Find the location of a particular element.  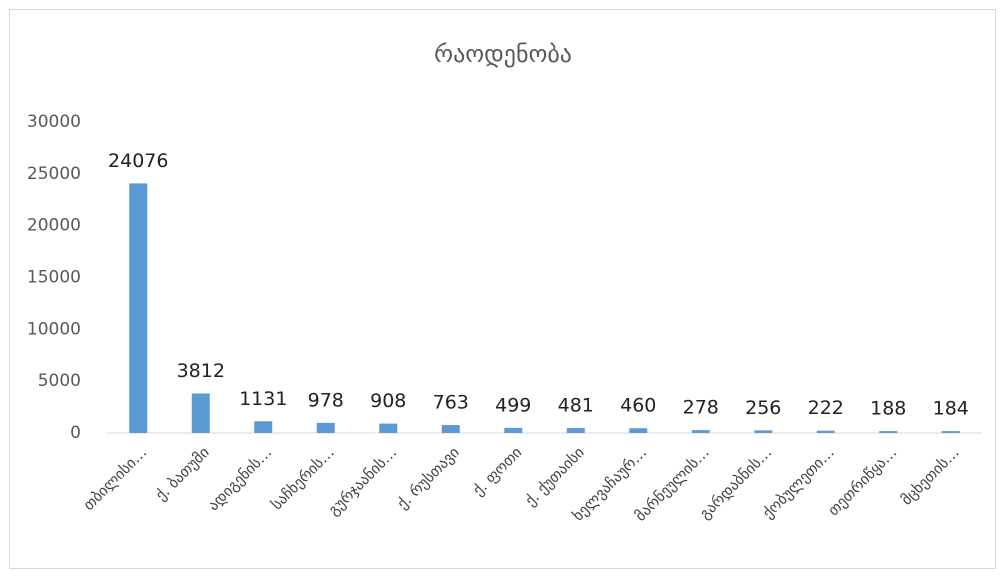

data-label: 24076 is located at coordinates (138, 161).